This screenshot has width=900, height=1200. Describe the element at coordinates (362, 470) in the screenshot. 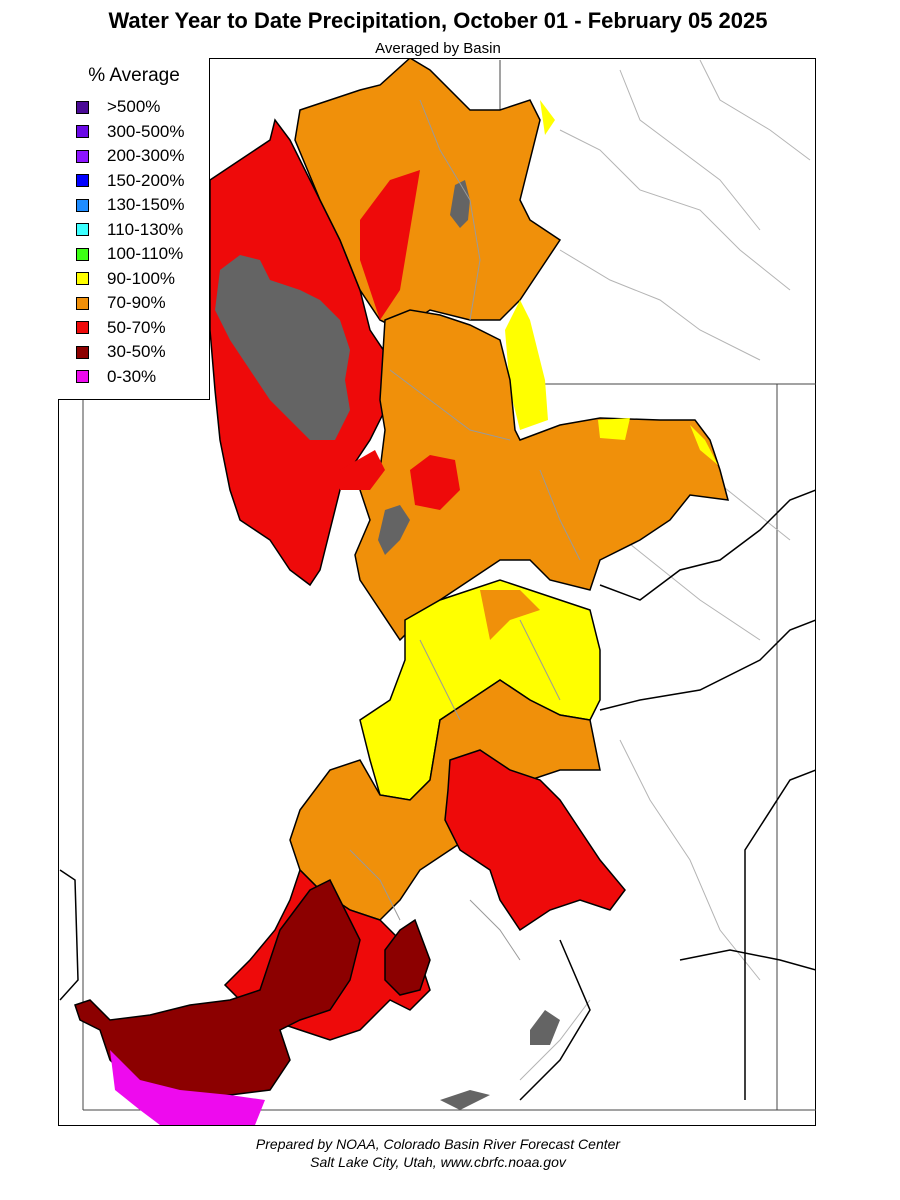

I see `basin-red-wasatch` at that location.